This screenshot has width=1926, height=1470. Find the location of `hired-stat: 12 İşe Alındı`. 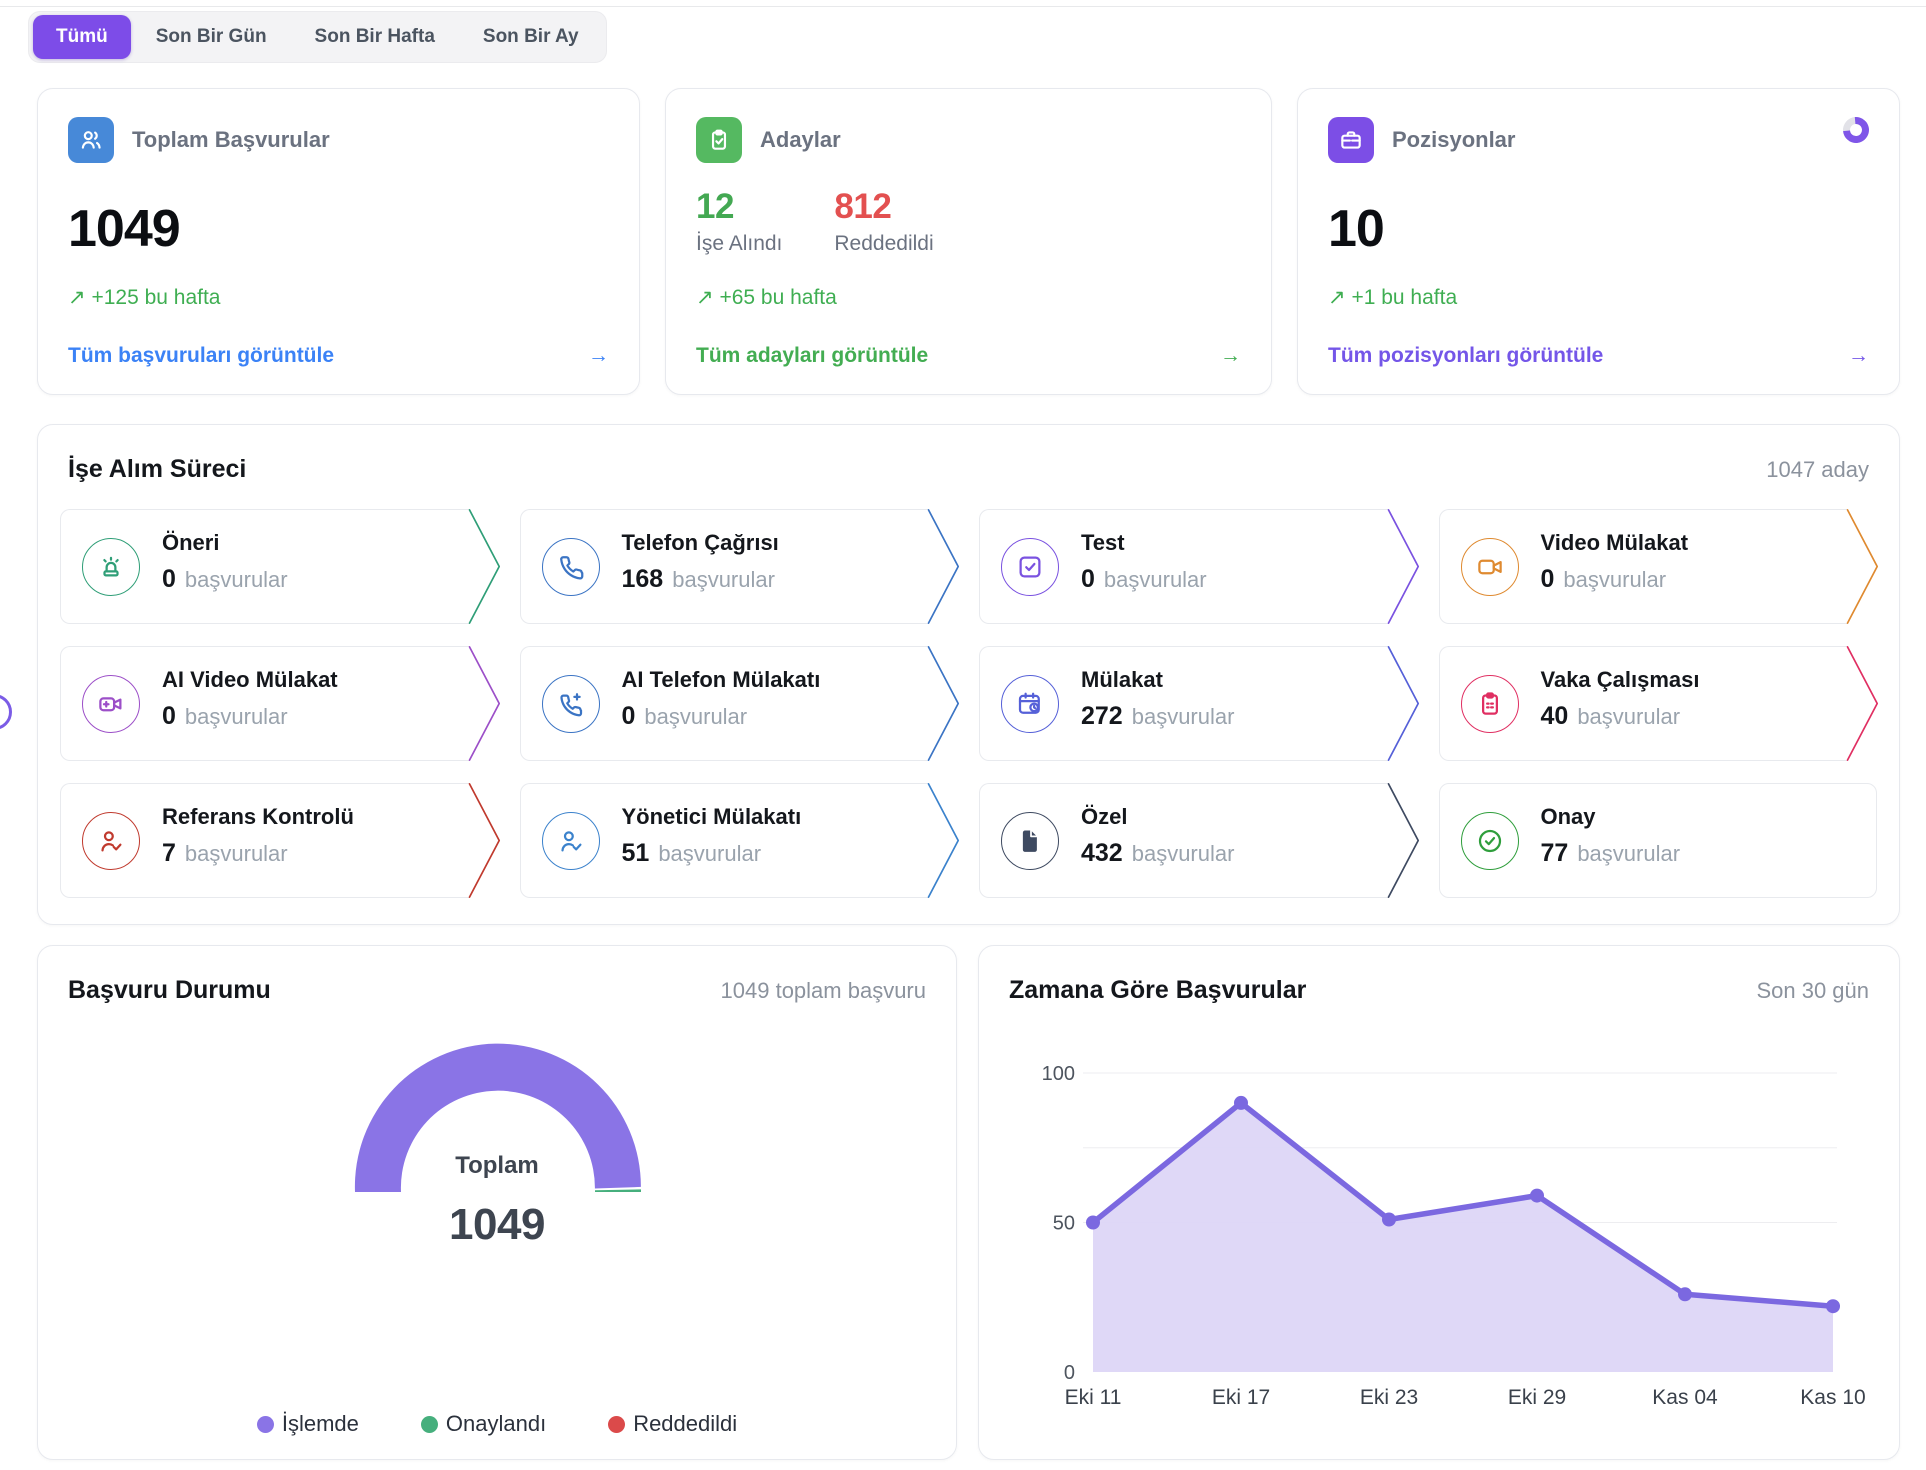

hired-stat: 12 İşe Alındı is located at coordinates (739, 221).